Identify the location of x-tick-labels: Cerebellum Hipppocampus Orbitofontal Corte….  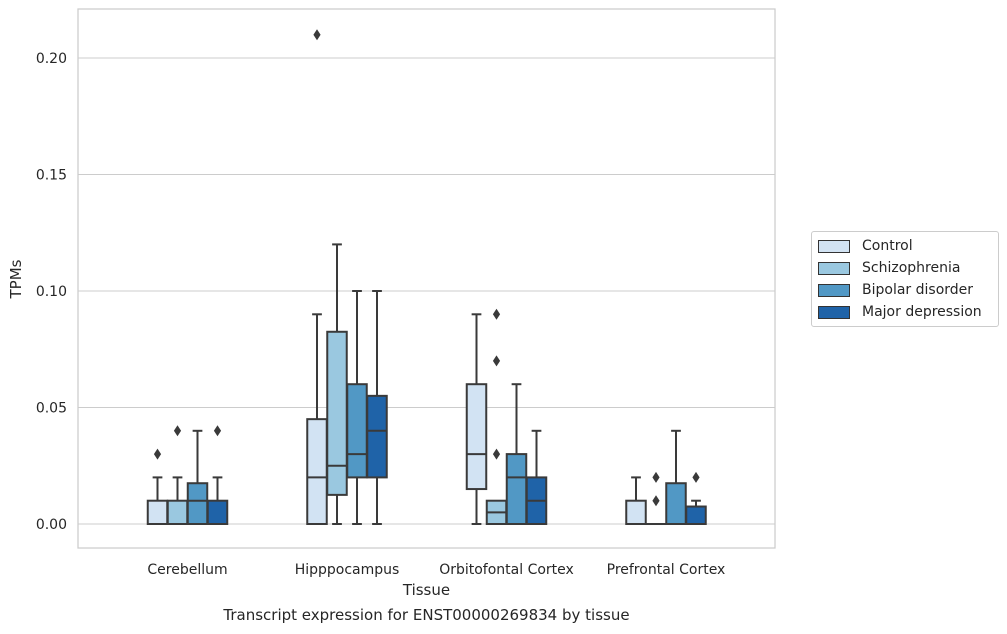
(436, 570).